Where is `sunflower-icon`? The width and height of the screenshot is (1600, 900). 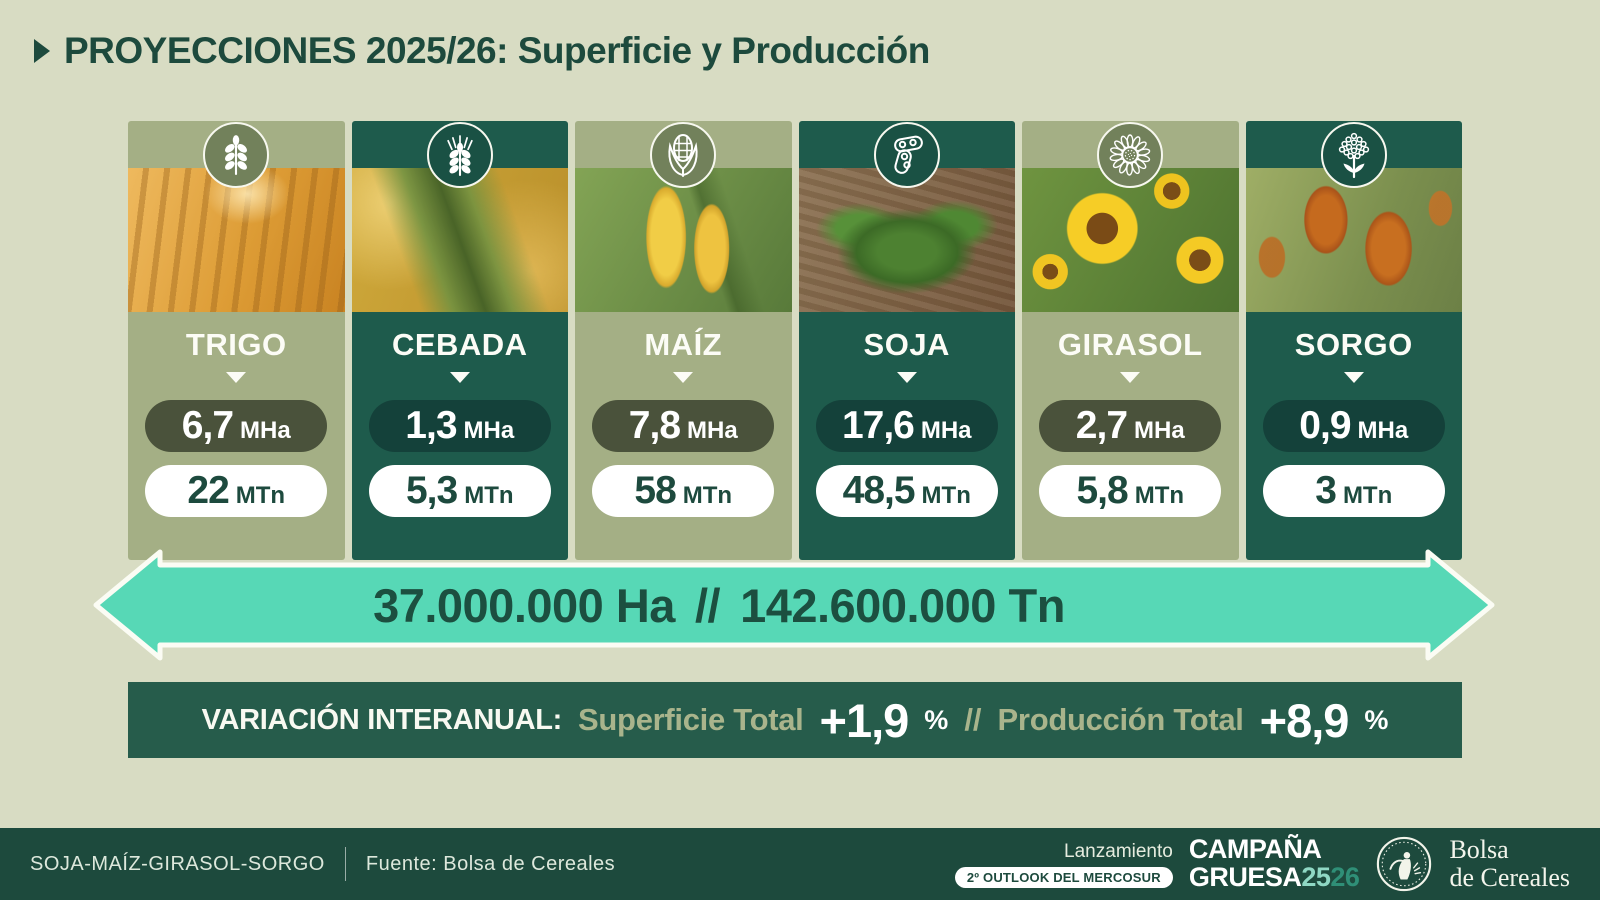 sunflower-icon is located at coordinates (1130, 155).